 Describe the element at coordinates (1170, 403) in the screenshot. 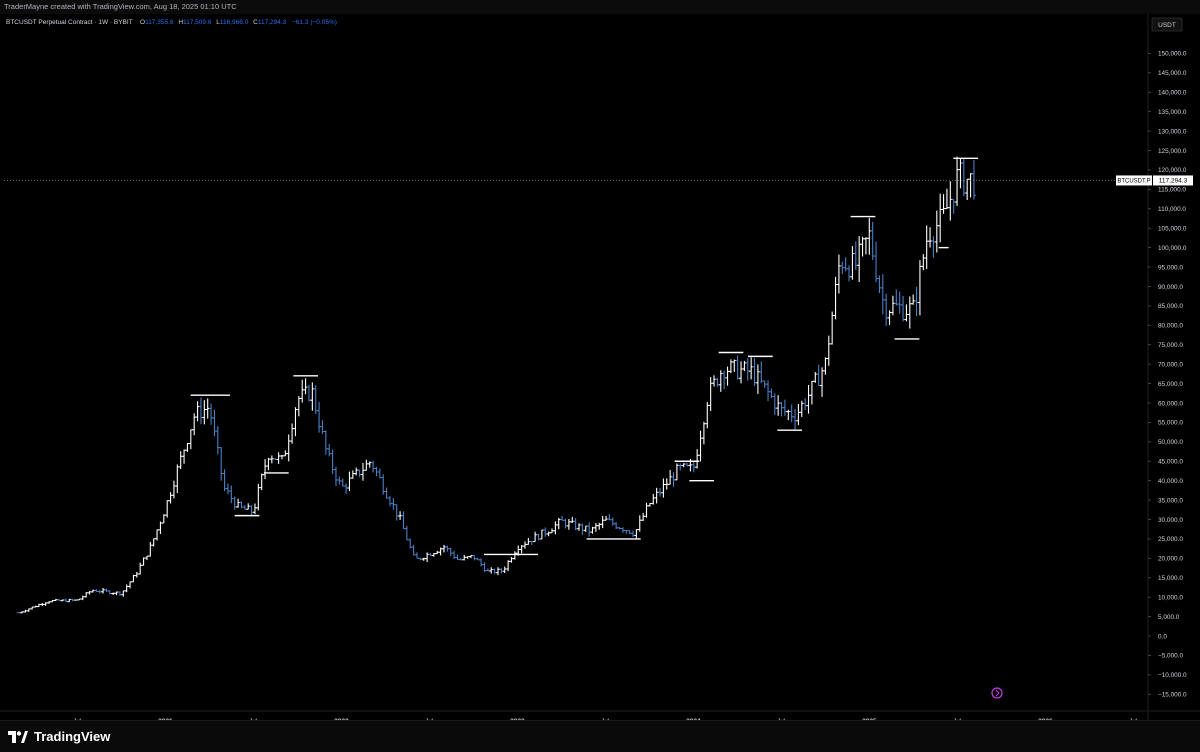

I see `y-tick-label: 60,000.0` at that location.